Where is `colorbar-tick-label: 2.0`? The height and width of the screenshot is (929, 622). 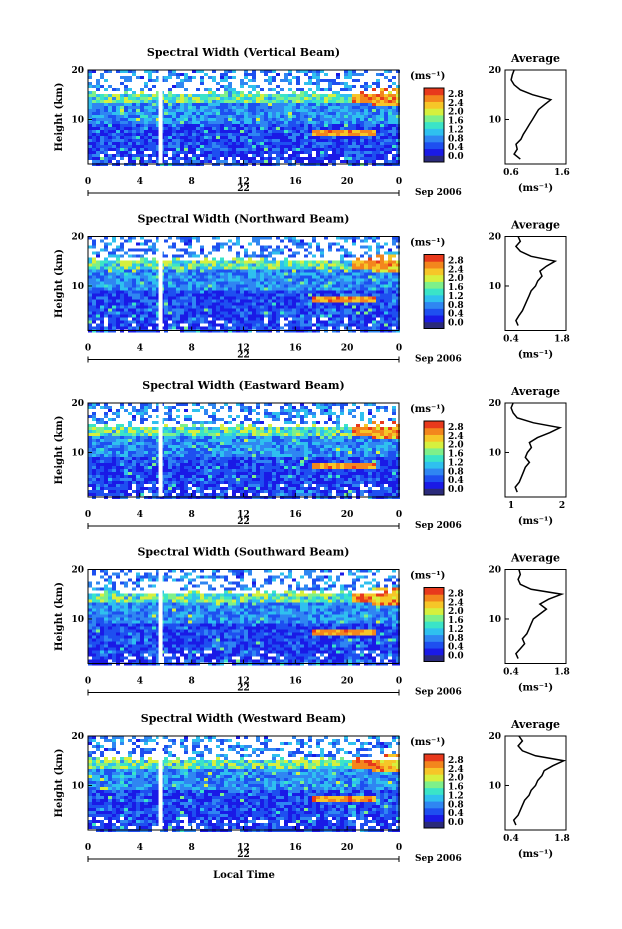
colorbar-tick-label: 2.0 is located at coordinates (456, 279).